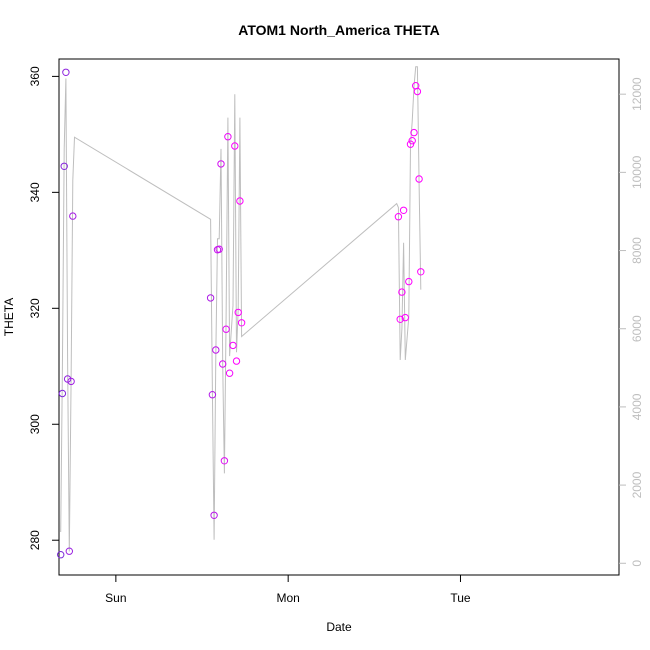  I want to click on y-tick-label: 340, so click(35, 192).